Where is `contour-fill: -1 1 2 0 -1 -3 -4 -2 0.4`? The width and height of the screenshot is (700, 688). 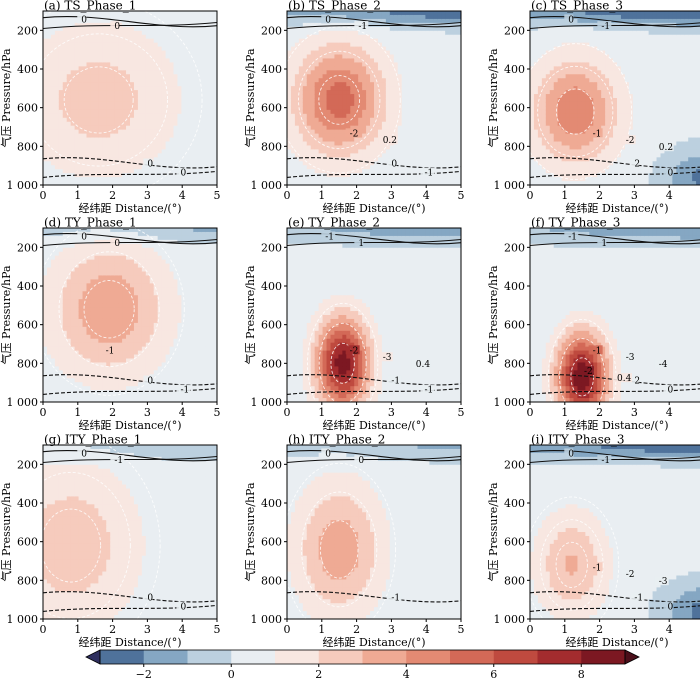
contour-fill: -1 1 2 0 -1 -3 -4 -2 0.4 is located at coordinates (615, 315).